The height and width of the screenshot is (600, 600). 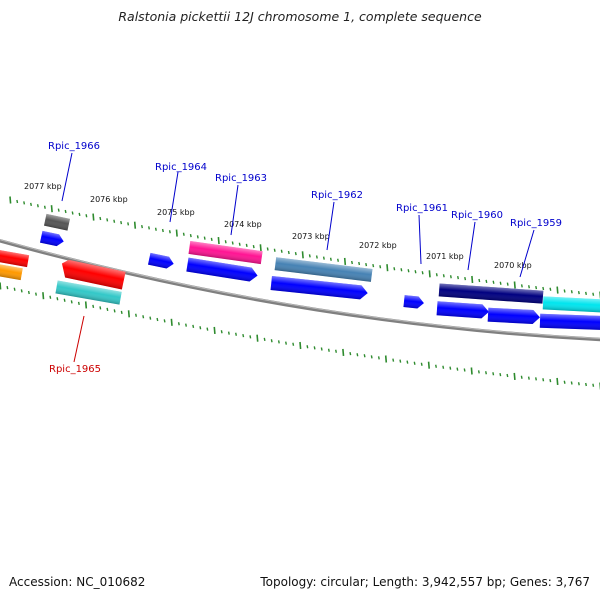 I want to click on scale-label: 2077 kbp, so click(x=43, y=186).